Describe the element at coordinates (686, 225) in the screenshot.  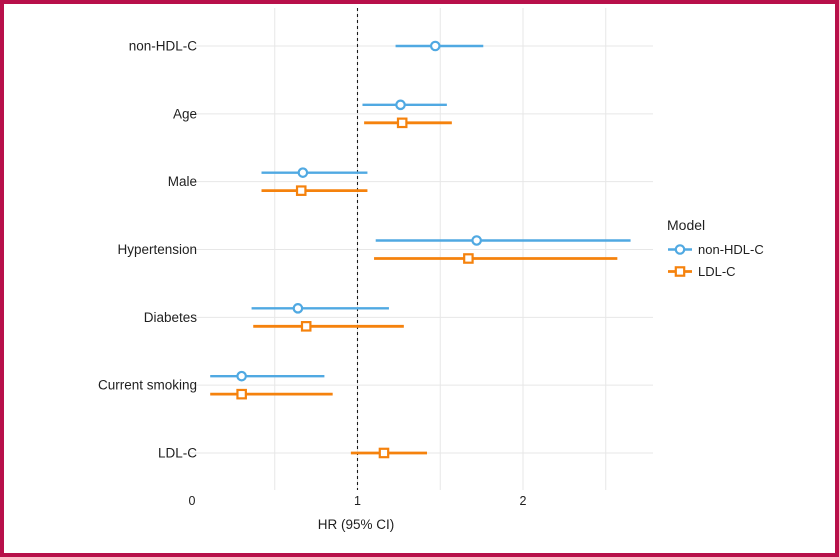
I see `legend-title: Model` at that location.